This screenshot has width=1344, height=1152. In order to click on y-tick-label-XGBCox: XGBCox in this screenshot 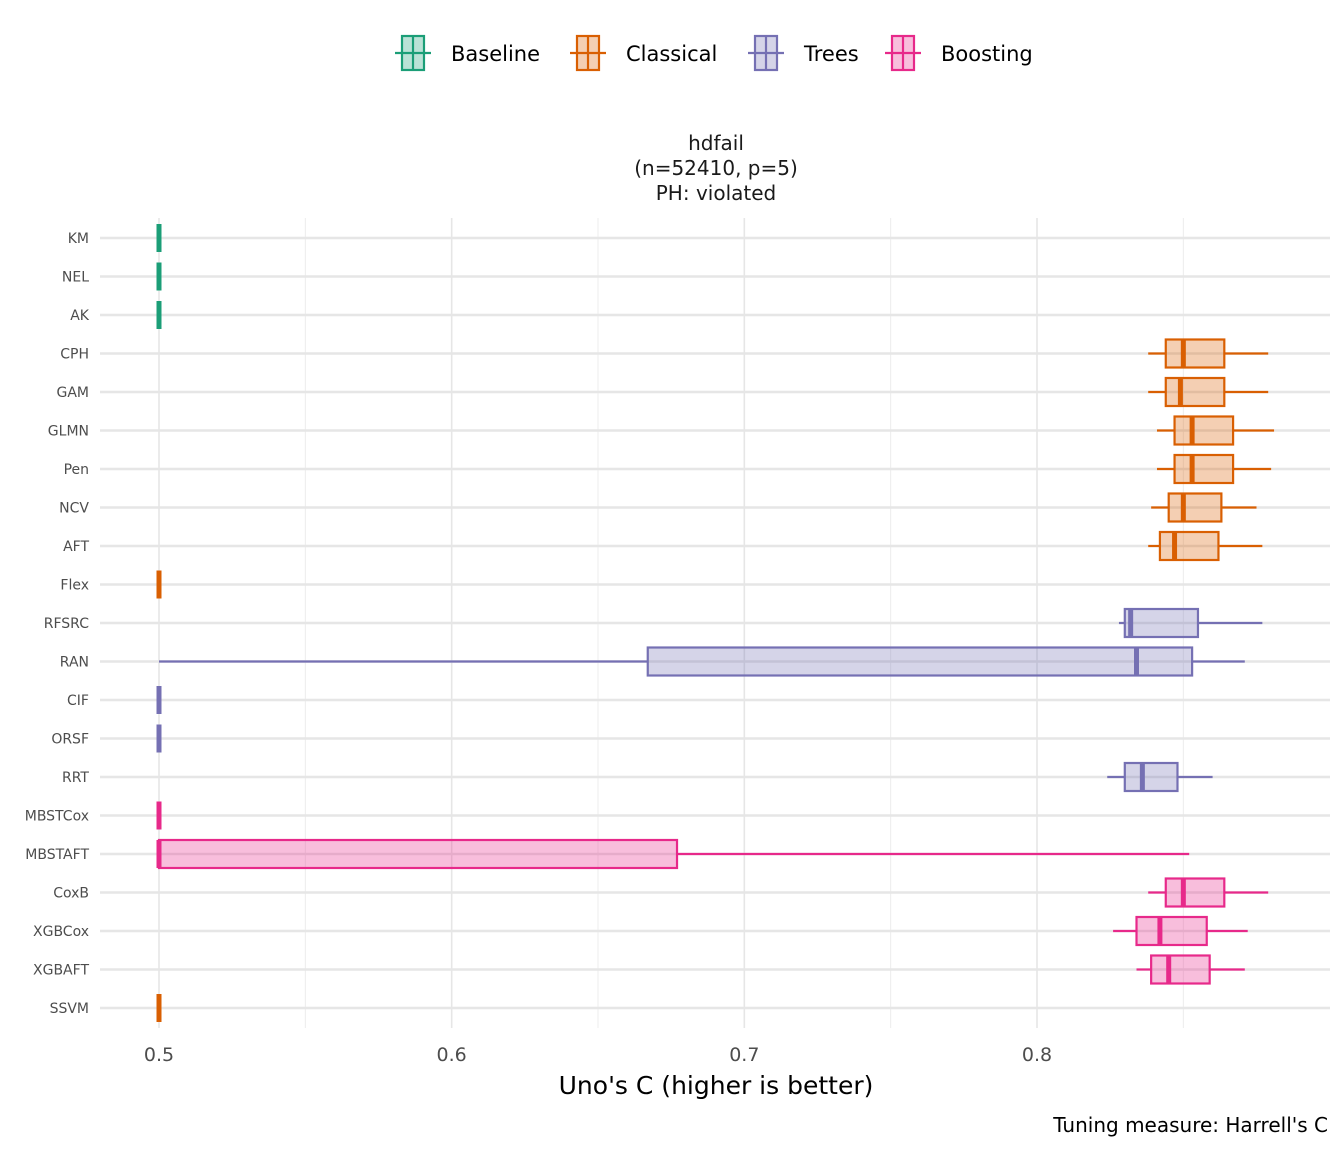, I will do `click(61, 932)`.